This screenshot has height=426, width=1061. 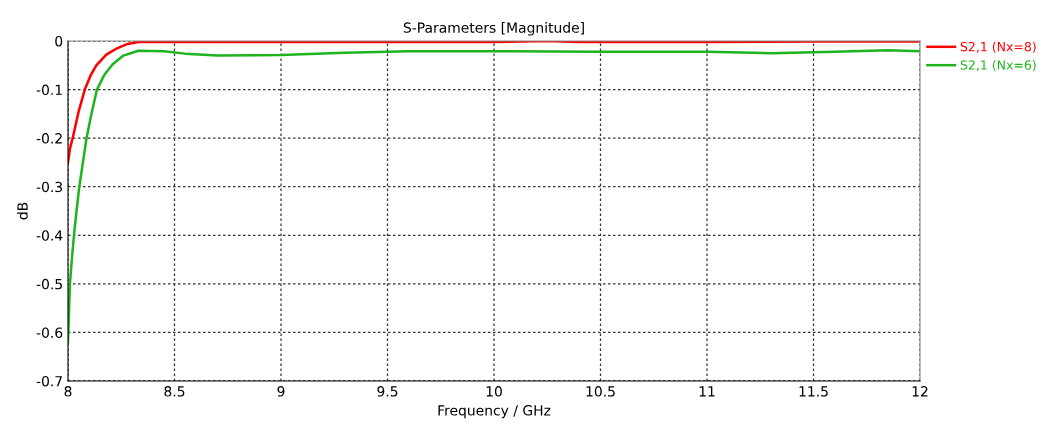 I want to click on x-tick-label: 9, so click(x=281, y=391).